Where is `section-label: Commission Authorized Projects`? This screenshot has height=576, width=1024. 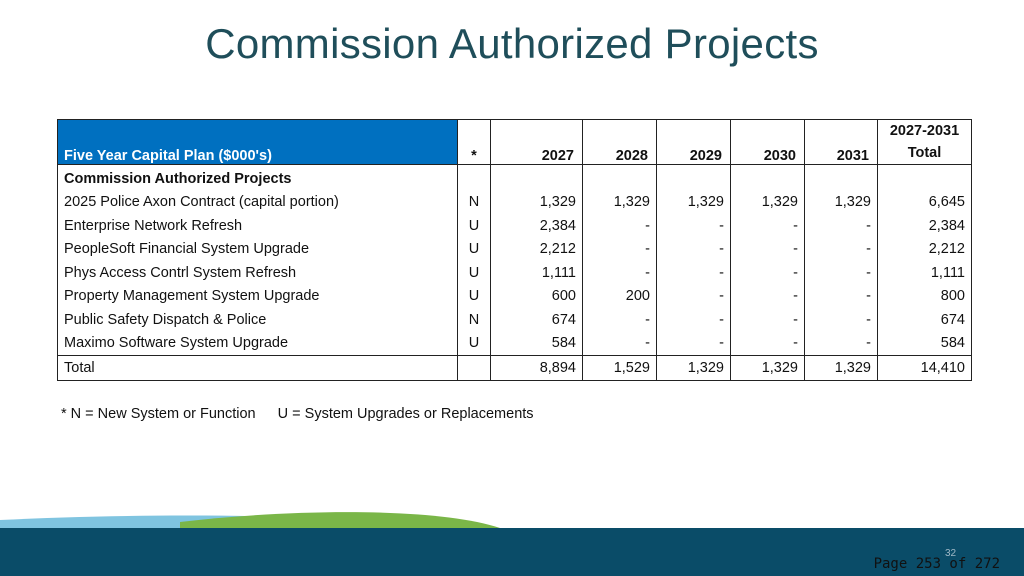
section-label: Commission Authorized Projects is located at coordinates (257, 177).